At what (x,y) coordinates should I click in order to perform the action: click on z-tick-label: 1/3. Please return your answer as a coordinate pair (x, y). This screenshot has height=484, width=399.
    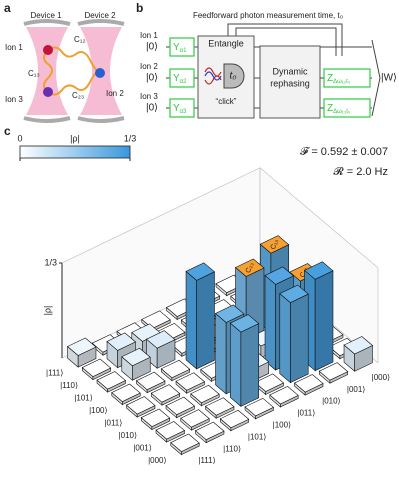
    Looking at the image, I should click on (50, 262).